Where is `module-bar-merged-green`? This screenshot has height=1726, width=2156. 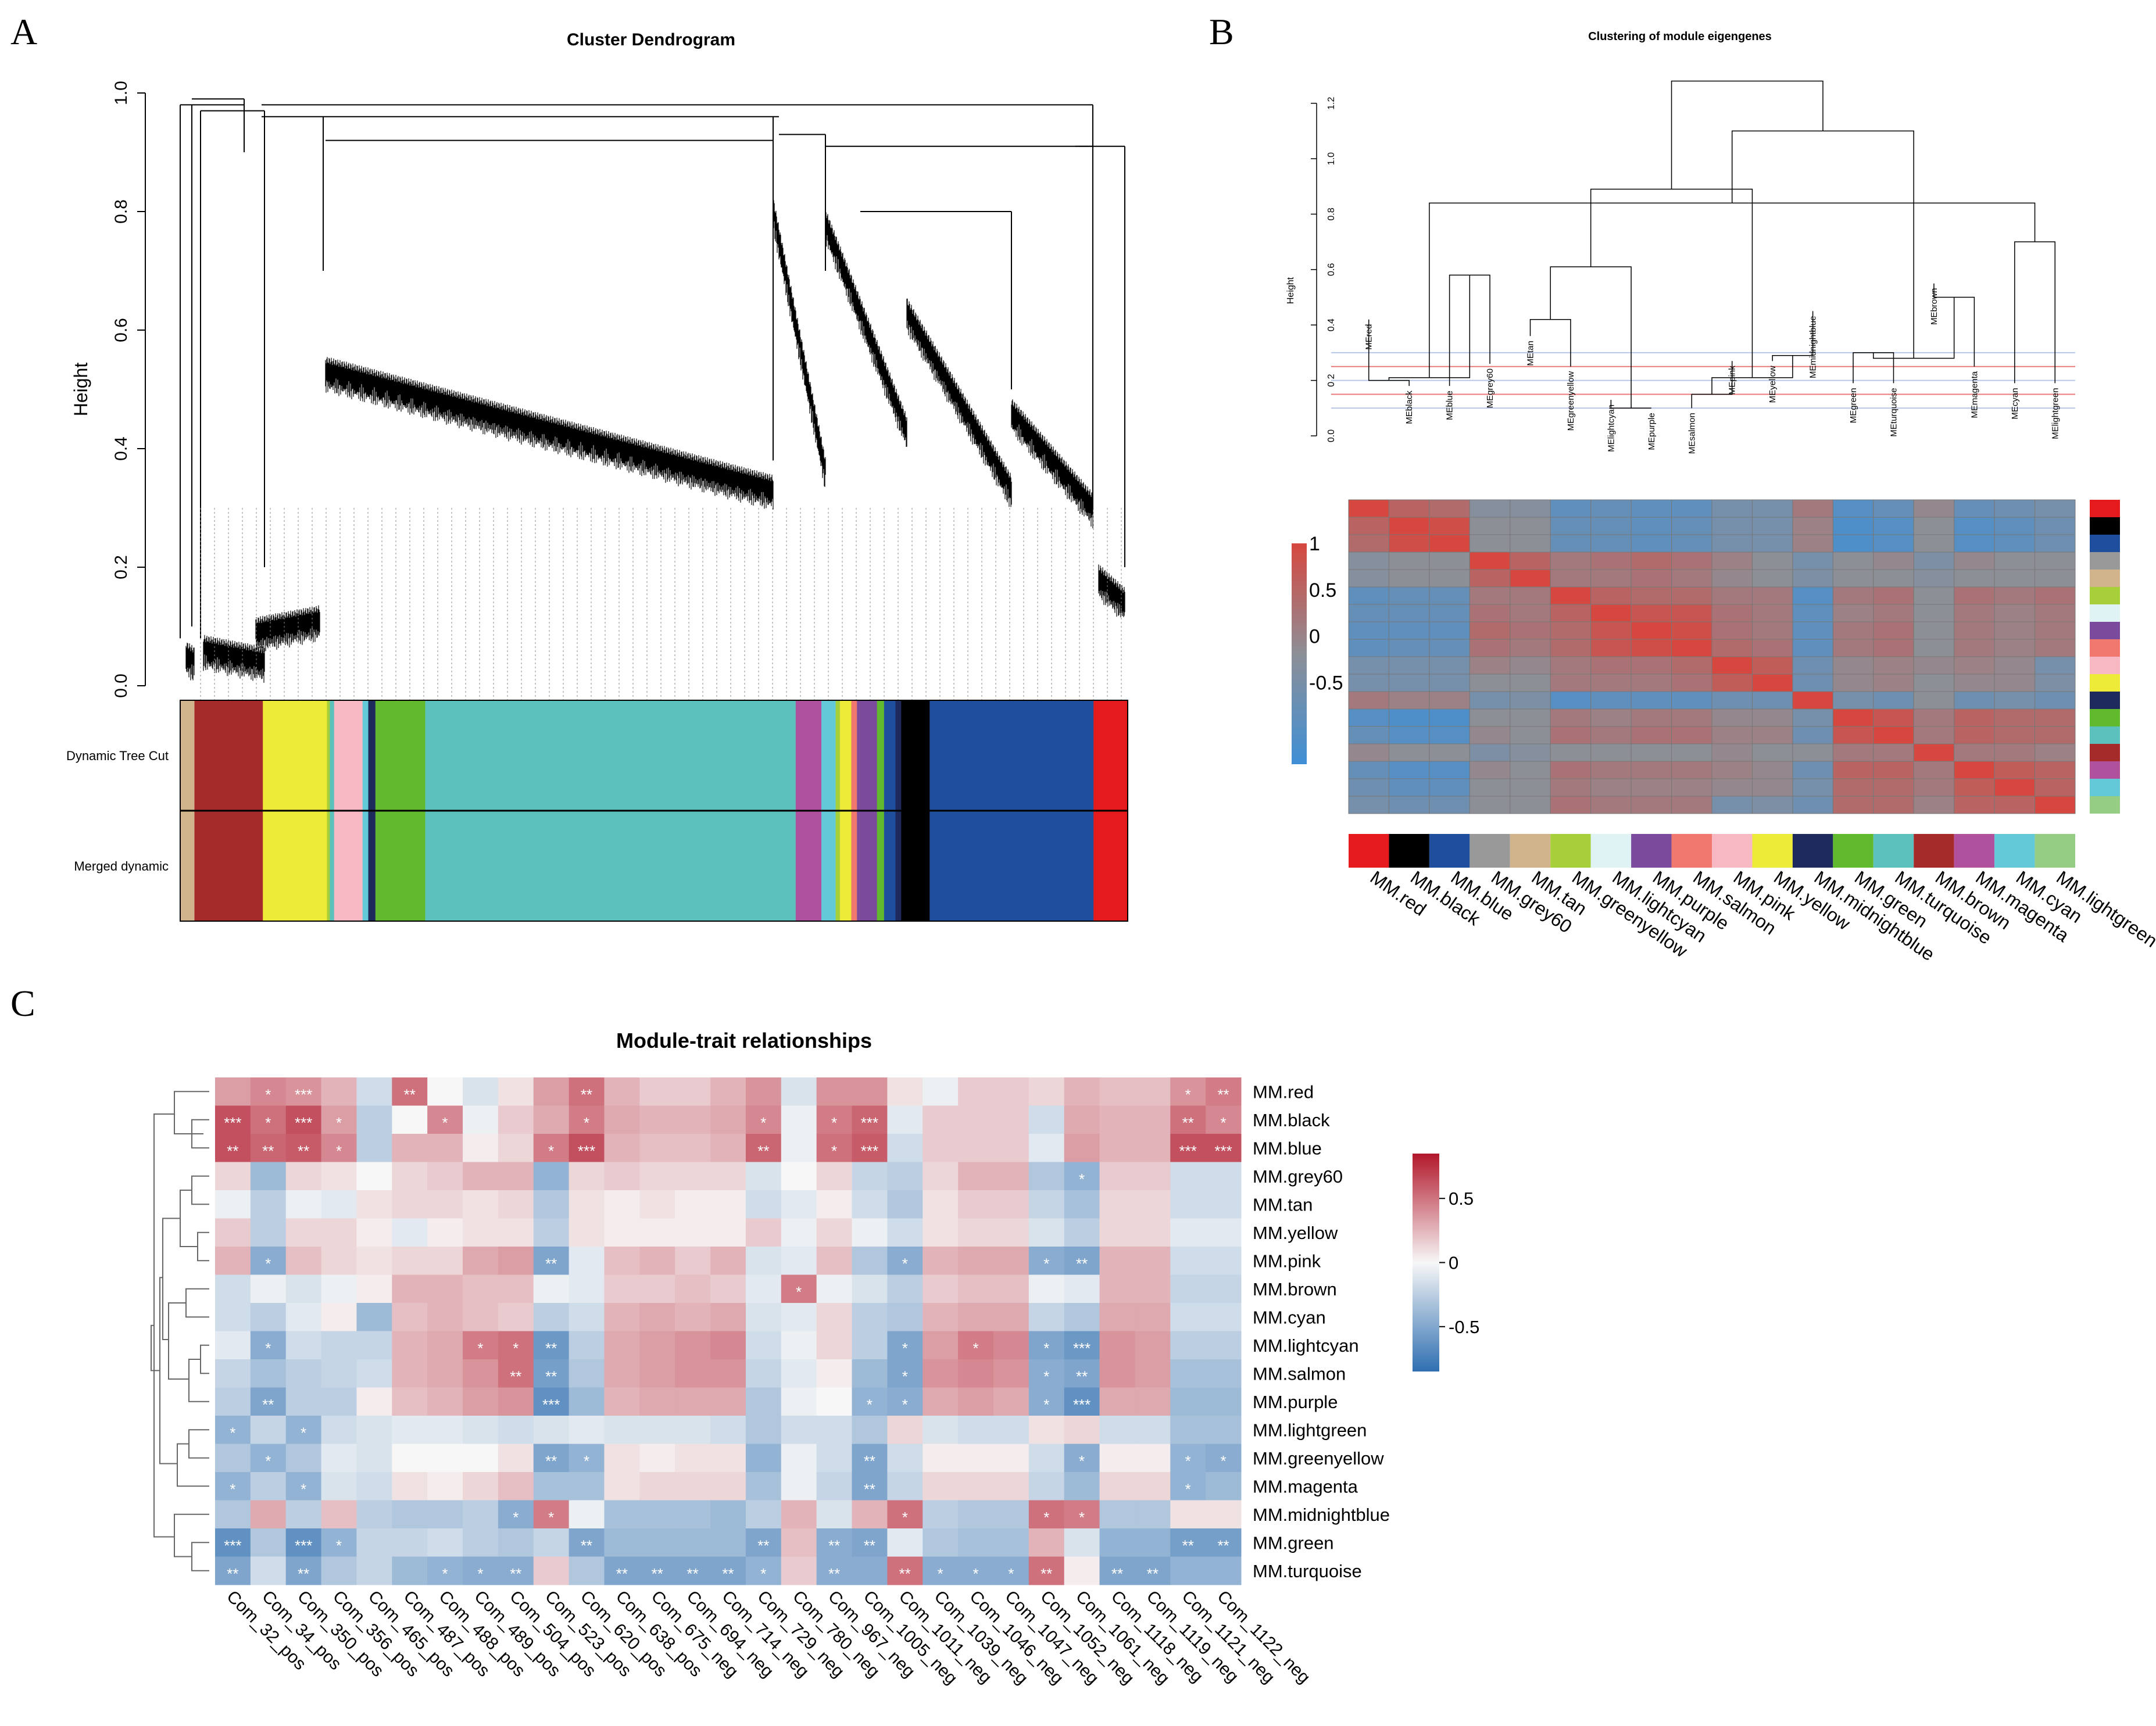 module-bar-merged-green is located at coordinates (401, 866).